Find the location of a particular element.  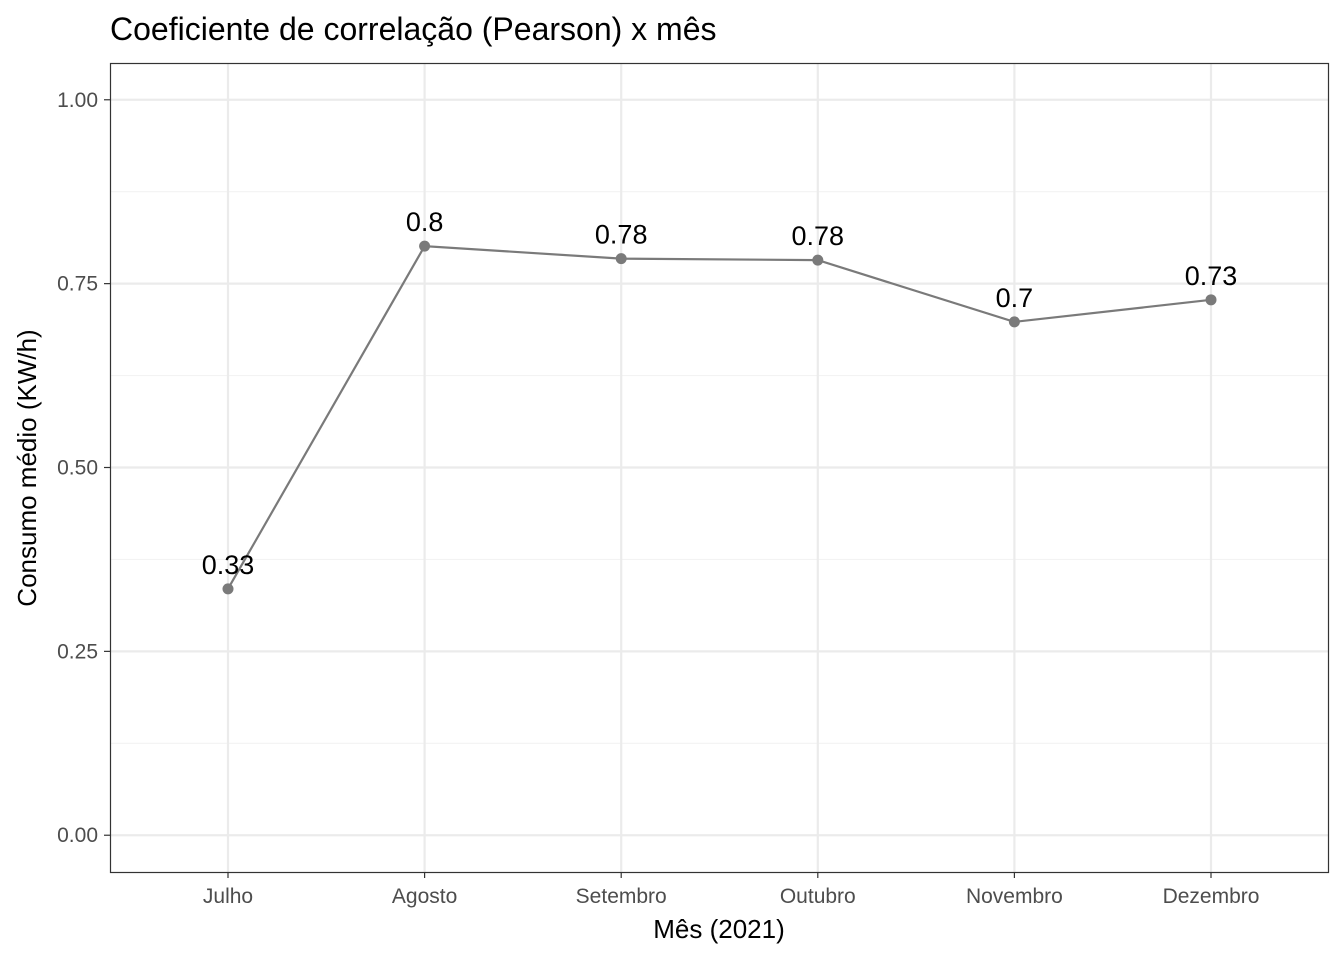

y-tick-label: 0.50 is located at coordinates (77, 468).